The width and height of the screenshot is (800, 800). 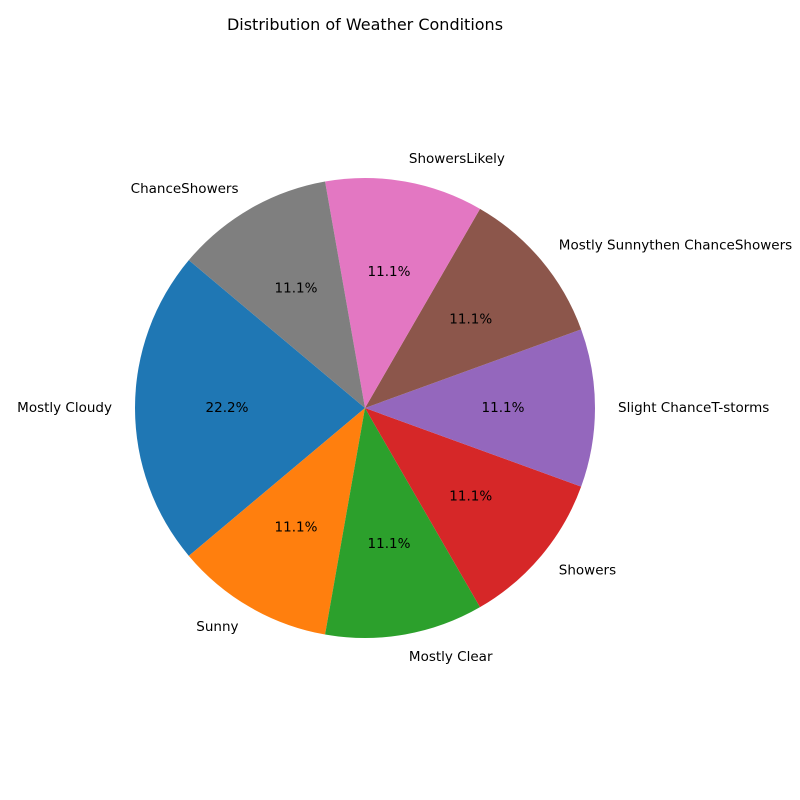 I want to click on pie-pct-label-3: 11.1%, so click(x=470, y=497).